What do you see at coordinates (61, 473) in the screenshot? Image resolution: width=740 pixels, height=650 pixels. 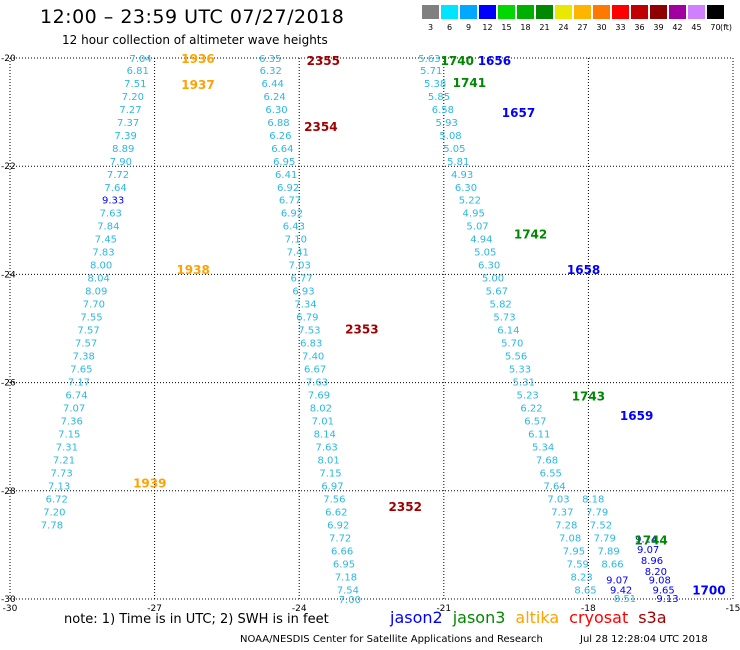 I see `wave-height-value: 7.73` at bounding box center [61, 473].